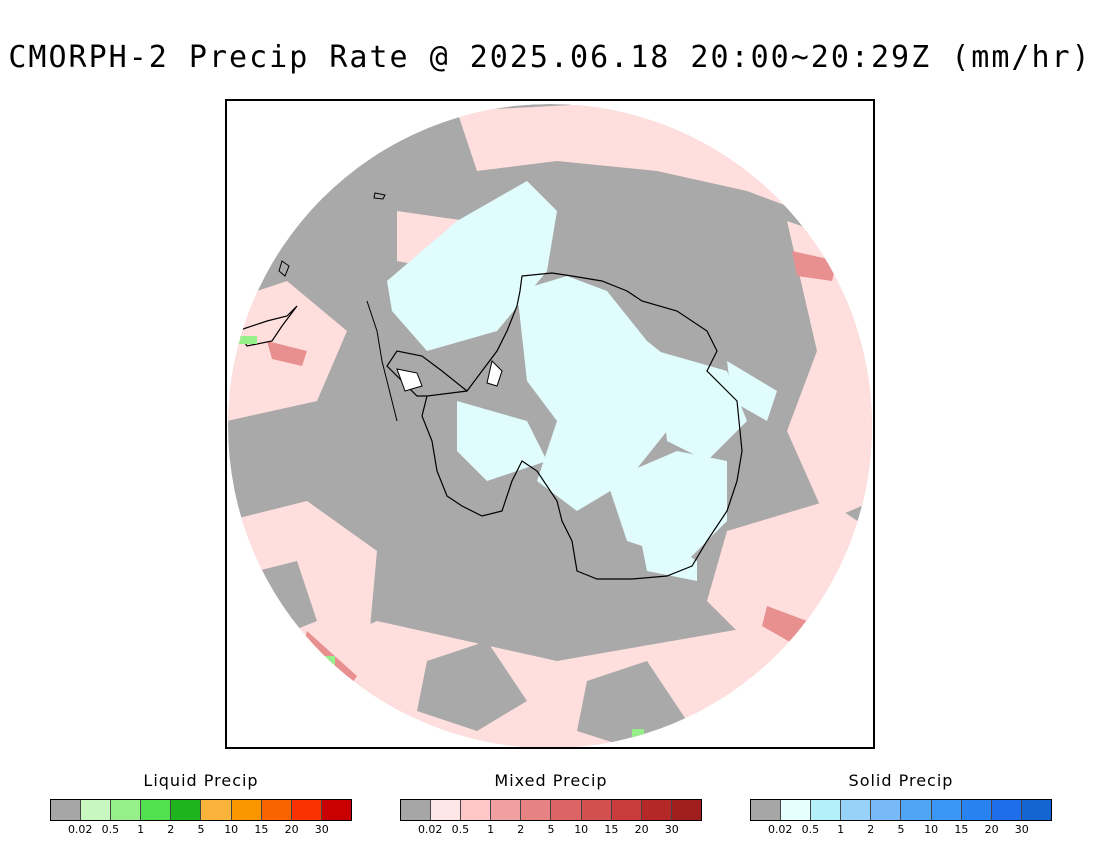 This screenshot has height=850, width=1100. I want to click on peninsula-islands-coastline, so click(382, 361).